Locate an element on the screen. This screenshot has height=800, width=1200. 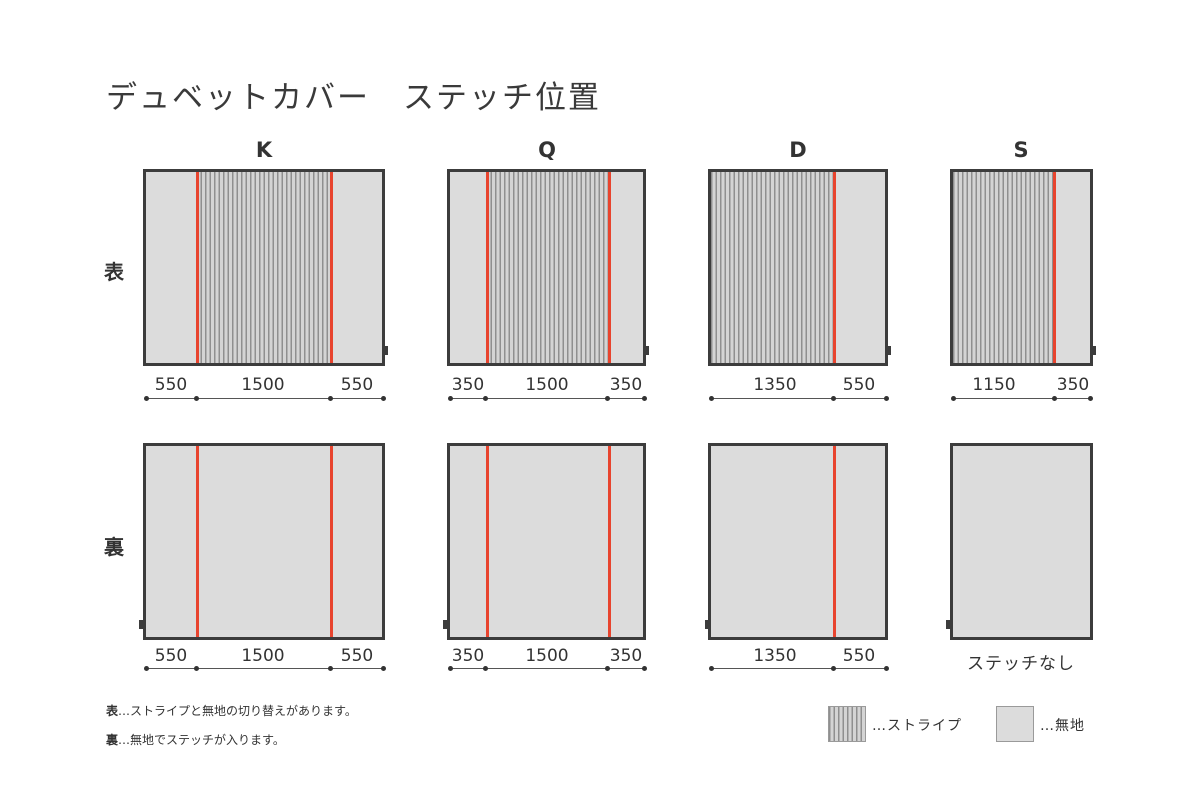
row-header-back: 裏 is located at coordinates (114, 547).